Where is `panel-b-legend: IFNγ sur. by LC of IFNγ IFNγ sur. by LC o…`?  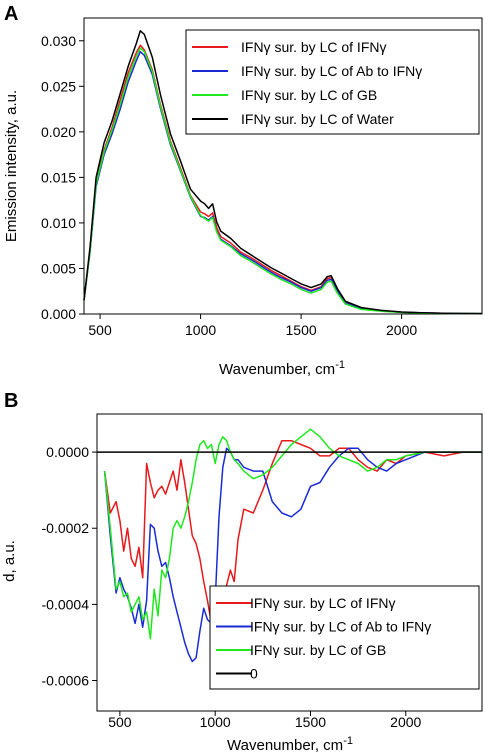
panel-b-legend: IFNγ sur. by LC of IFNγ IFNγ sur. by LC o… is located at coordinates (344, 637).